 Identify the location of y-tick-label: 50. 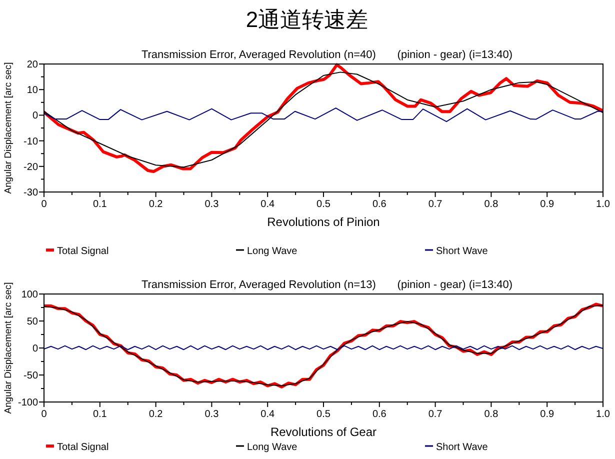
(32, 322).